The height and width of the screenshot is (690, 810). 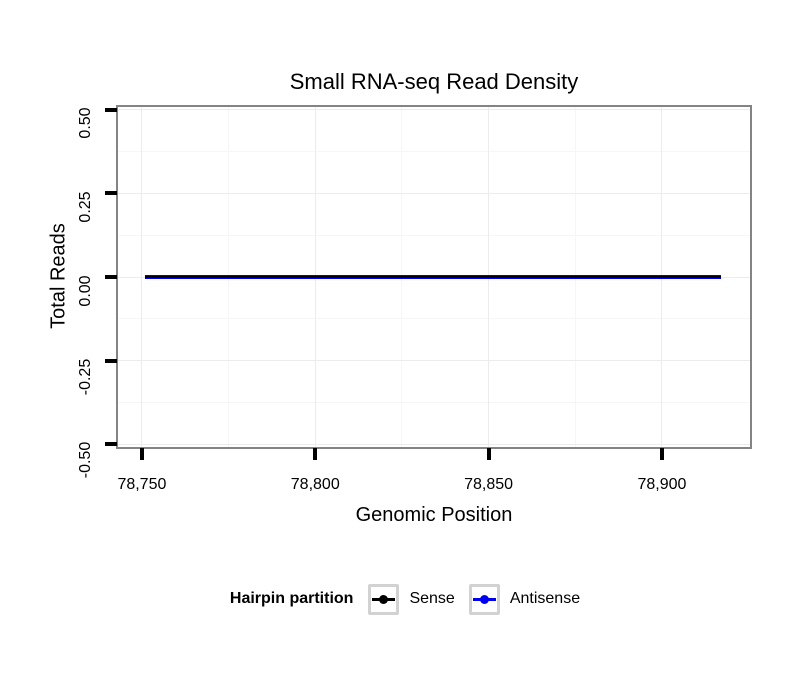 What do you see at coordinates (545, 598) in the screenshot?
I see `legend-label-antisense: Antisense` at bounding box center [545, 598].